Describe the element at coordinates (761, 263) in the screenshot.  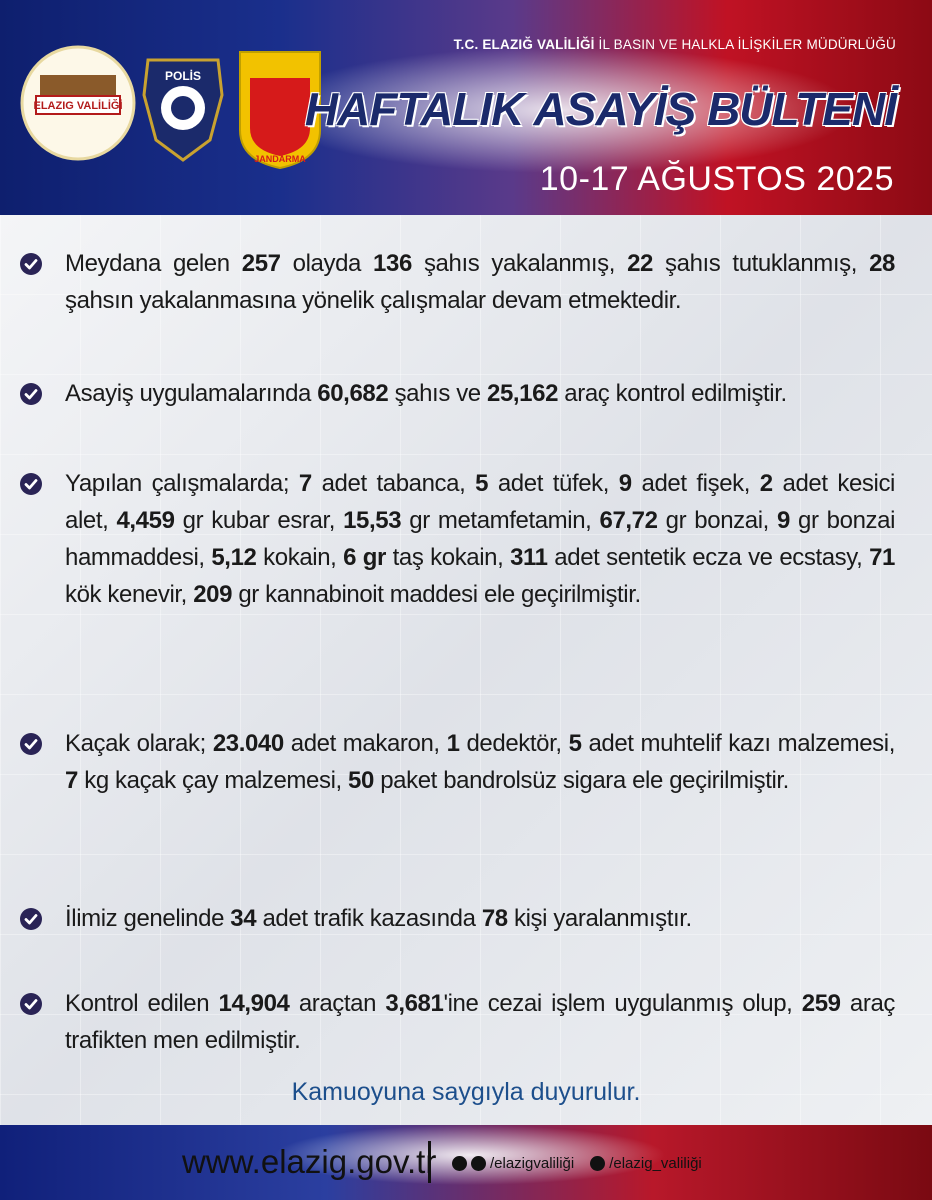
I see `text-run: şahıs tutuklanmış,` at that location.